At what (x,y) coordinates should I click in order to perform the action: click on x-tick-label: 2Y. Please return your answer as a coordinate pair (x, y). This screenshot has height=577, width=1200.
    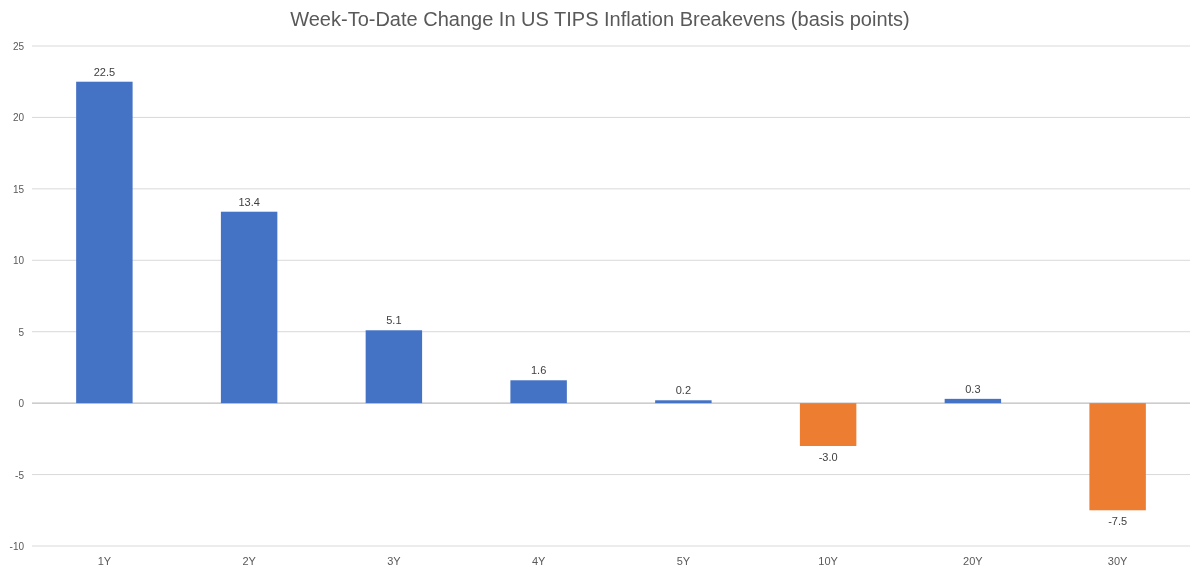
    Looking at the image, I should click on (249, 561).